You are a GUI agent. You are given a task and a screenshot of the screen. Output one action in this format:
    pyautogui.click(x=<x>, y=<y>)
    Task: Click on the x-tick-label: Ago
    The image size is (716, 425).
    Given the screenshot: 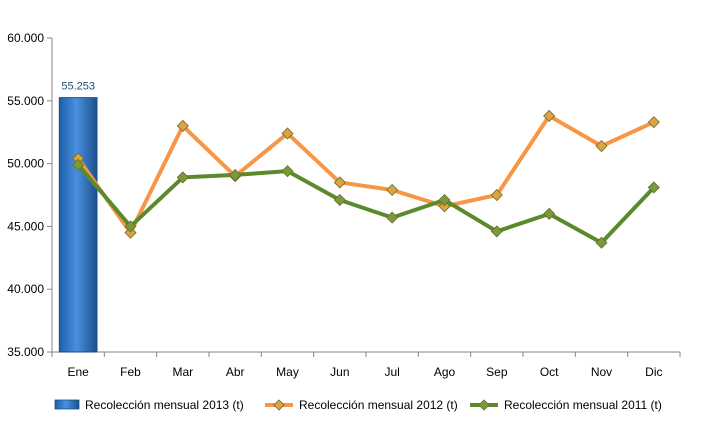 What is the action you would take?
    pyautogui.click(x=445, y=372)
    